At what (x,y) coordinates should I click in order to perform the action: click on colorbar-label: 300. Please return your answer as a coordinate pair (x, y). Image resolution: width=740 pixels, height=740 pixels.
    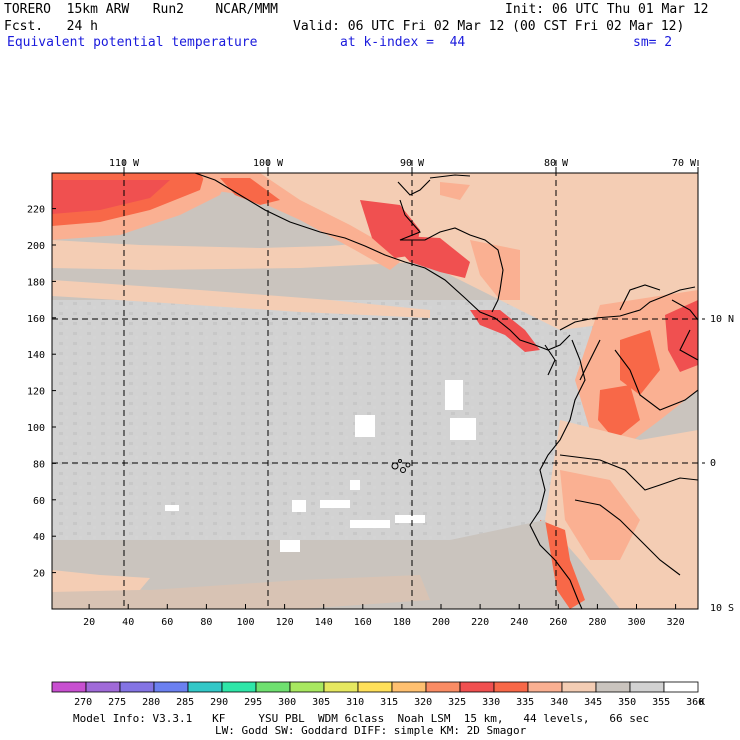
    Looking at the image, I should click on (287, 702).